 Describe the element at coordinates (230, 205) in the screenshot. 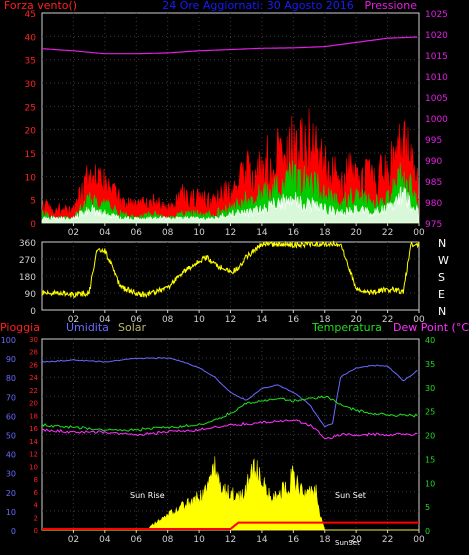

I see `wind-avg-series` at that location.